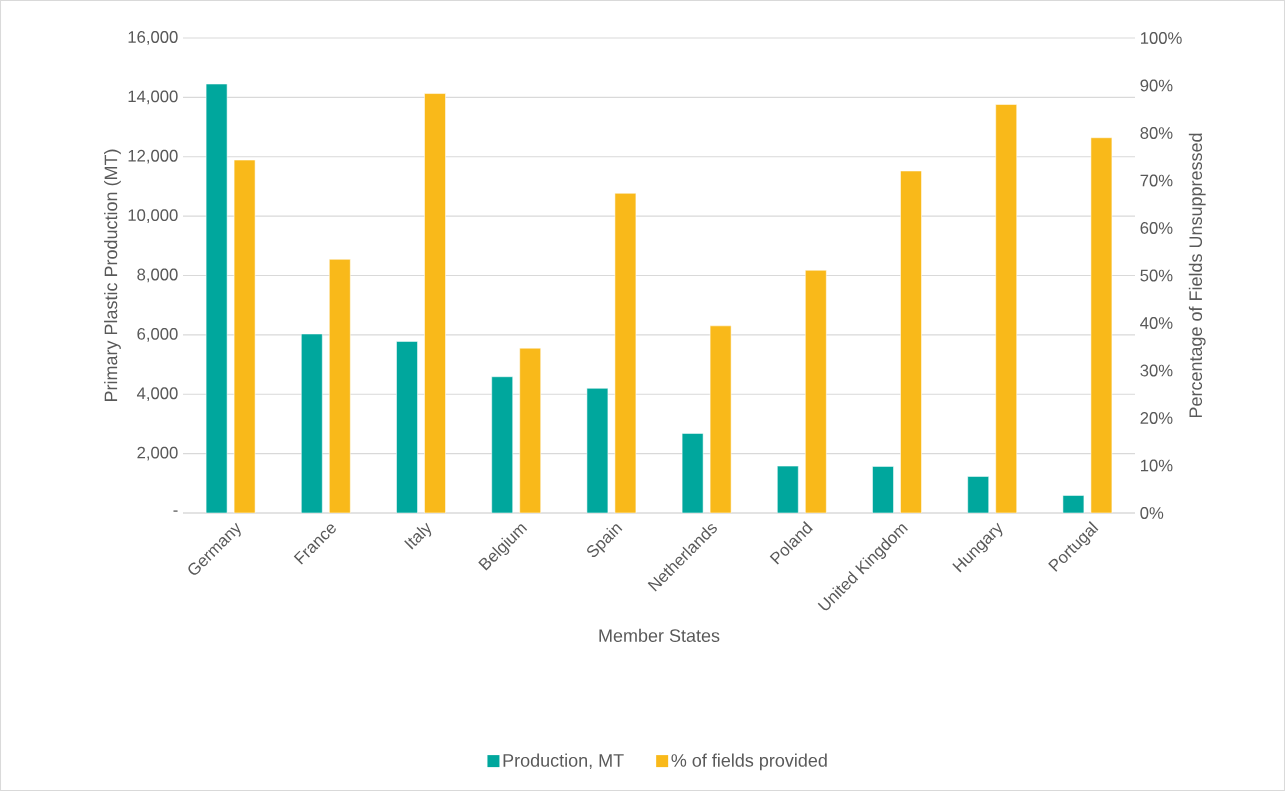 The image size is (1285, 791). What do you see at coordinates (157, 453) in the screenshot?
I see `y-tick-label: 2,000` at bounding box center [157, 453].